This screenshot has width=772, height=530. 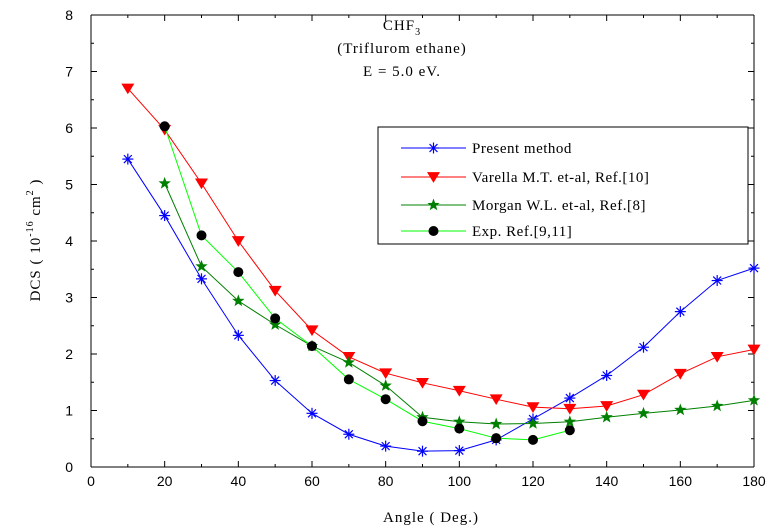 What do you see at coordinates (402, 49) in the screenshot?
I see `chart-title-name: (Triflurom ethane)` at bounding box center [402, 49].